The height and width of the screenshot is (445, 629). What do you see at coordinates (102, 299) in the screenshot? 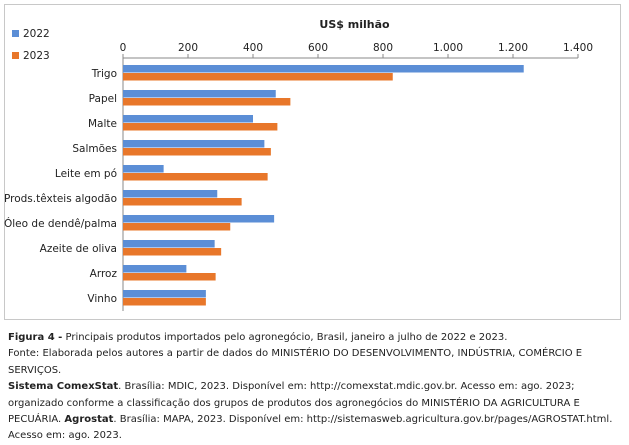
I see `category-label: Vinho` at bounding box center [102, 299].